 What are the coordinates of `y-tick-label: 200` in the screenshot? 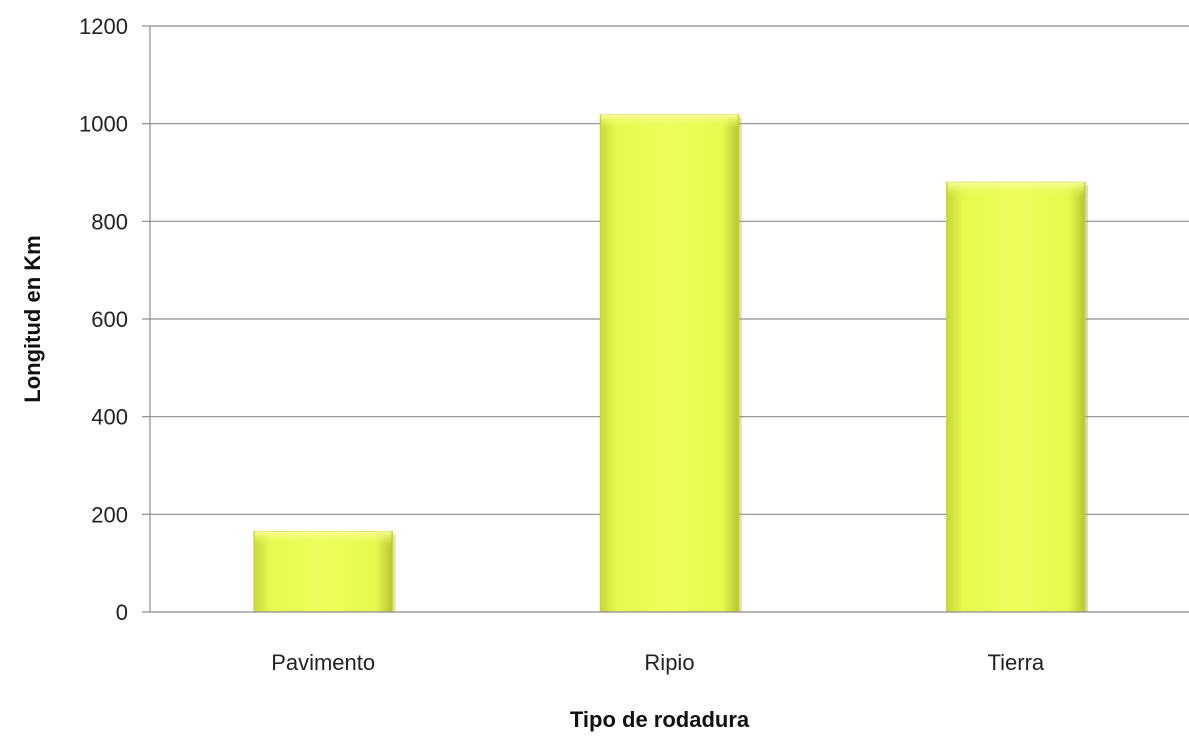 It's located at (109, 514).